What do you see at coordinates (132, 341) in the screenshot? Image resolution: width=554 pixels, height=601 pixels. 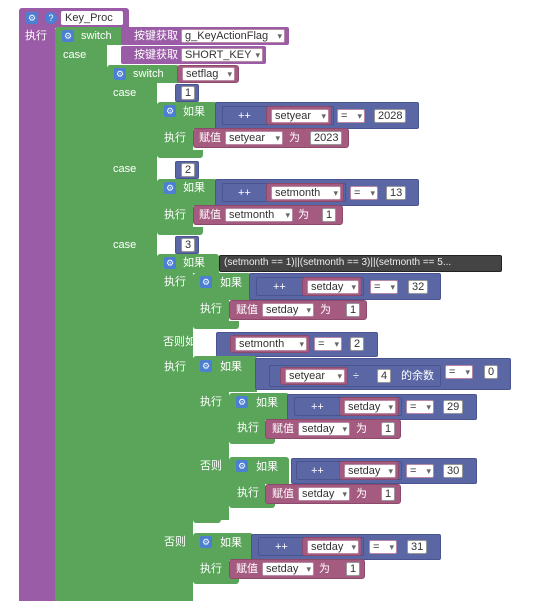 I see `switch2-spine` at bounding box center [132, 341].